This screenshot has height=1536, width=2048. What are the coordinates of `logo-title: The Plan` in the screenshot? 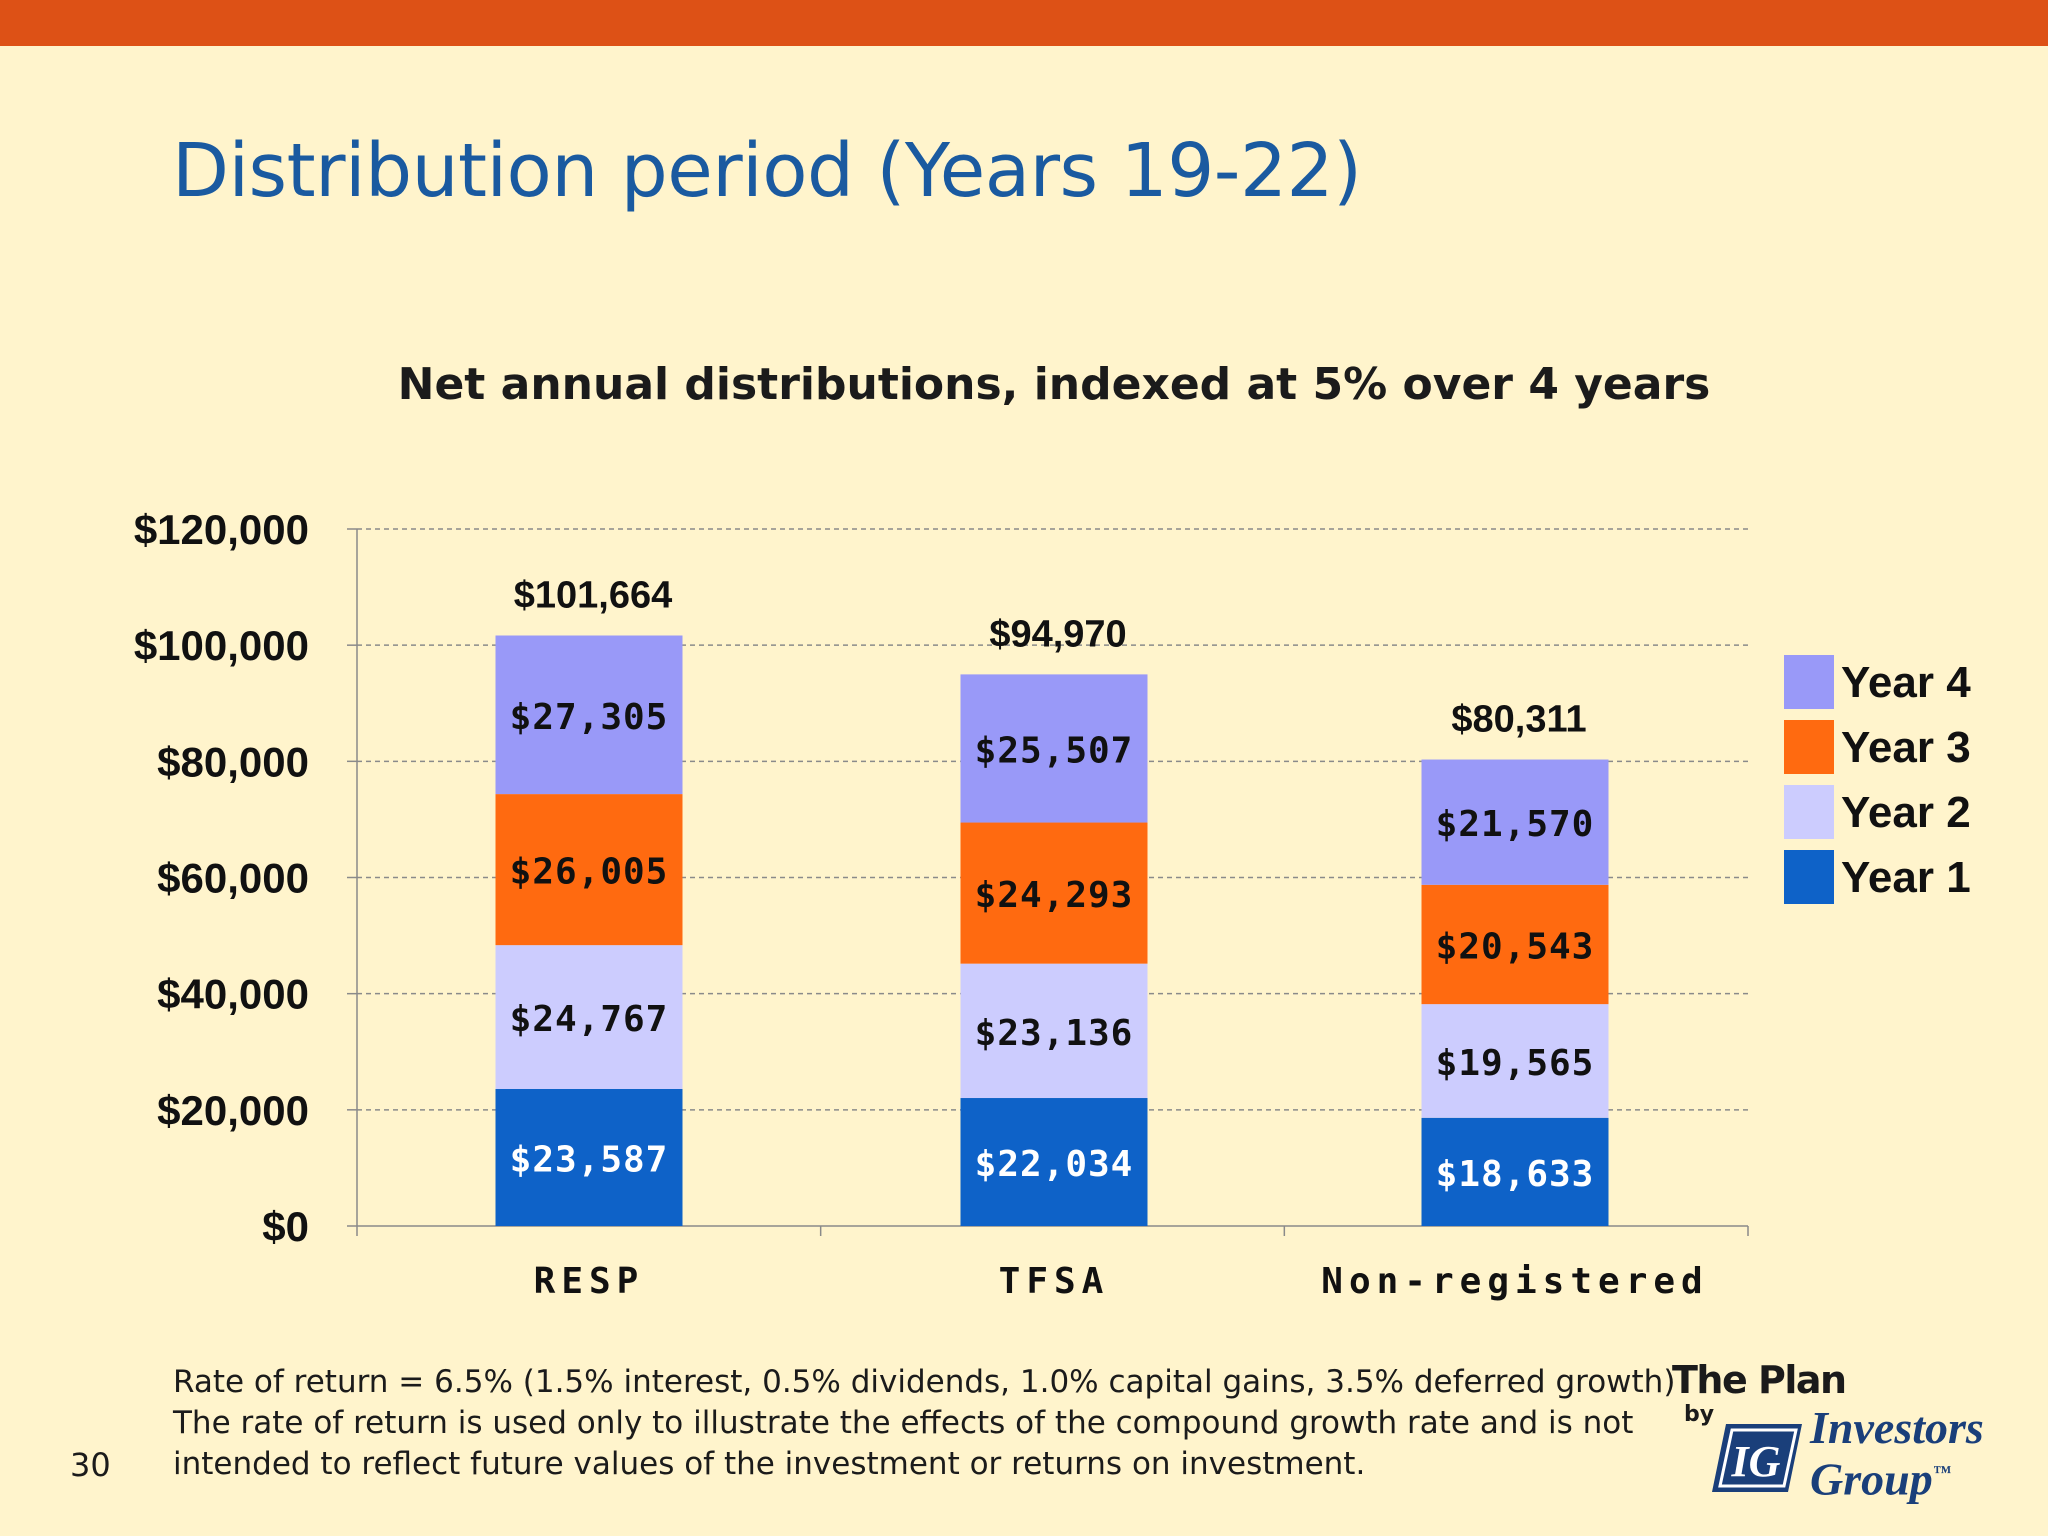 It's located at (1759, 1380).